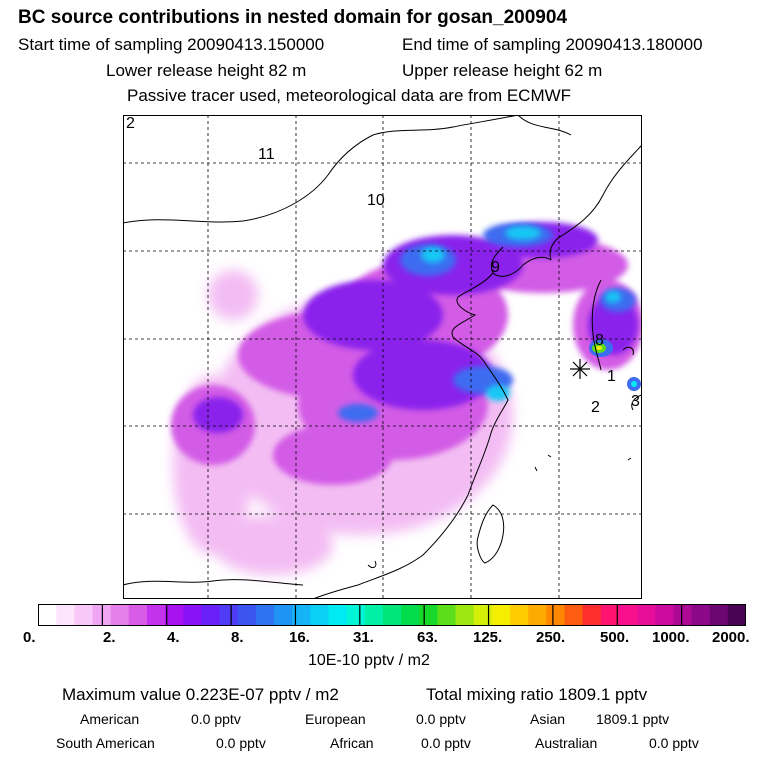 The image size is (768, 768). What do you see at coordinates (548, 719) in the screenshot?
I see `asian-label: Asian` at bounding box center [548, 719].